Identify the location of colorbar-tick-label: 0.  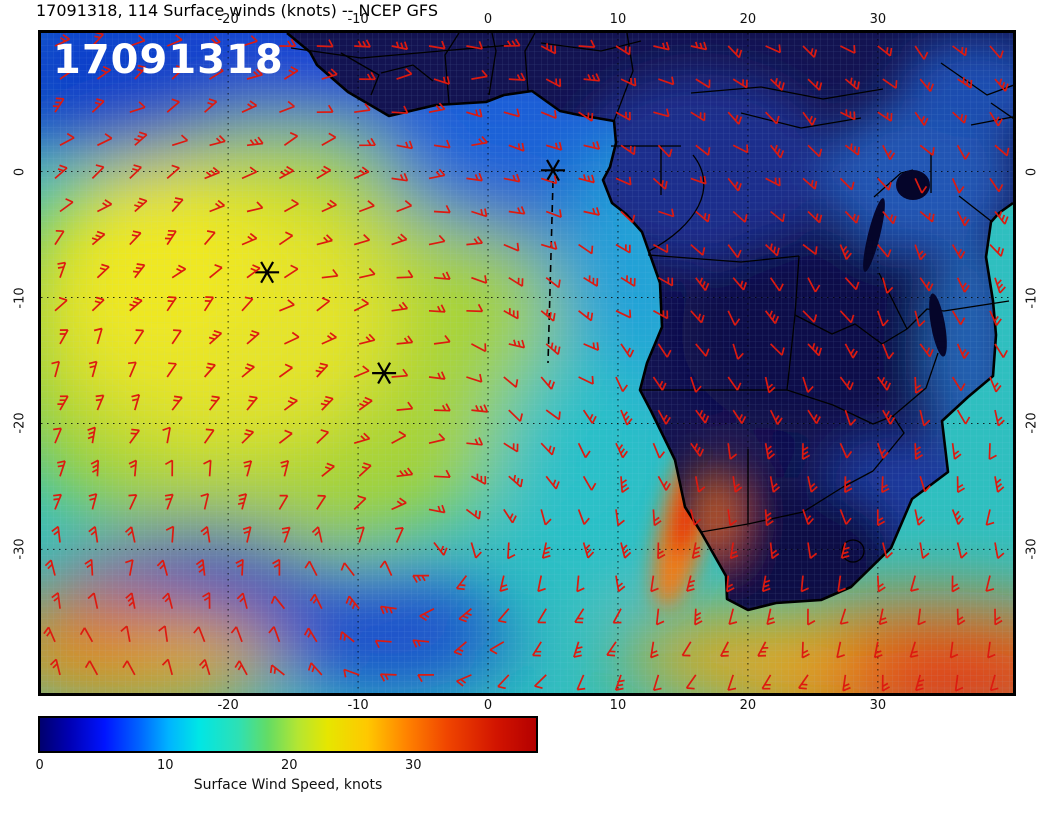
(39, 765).